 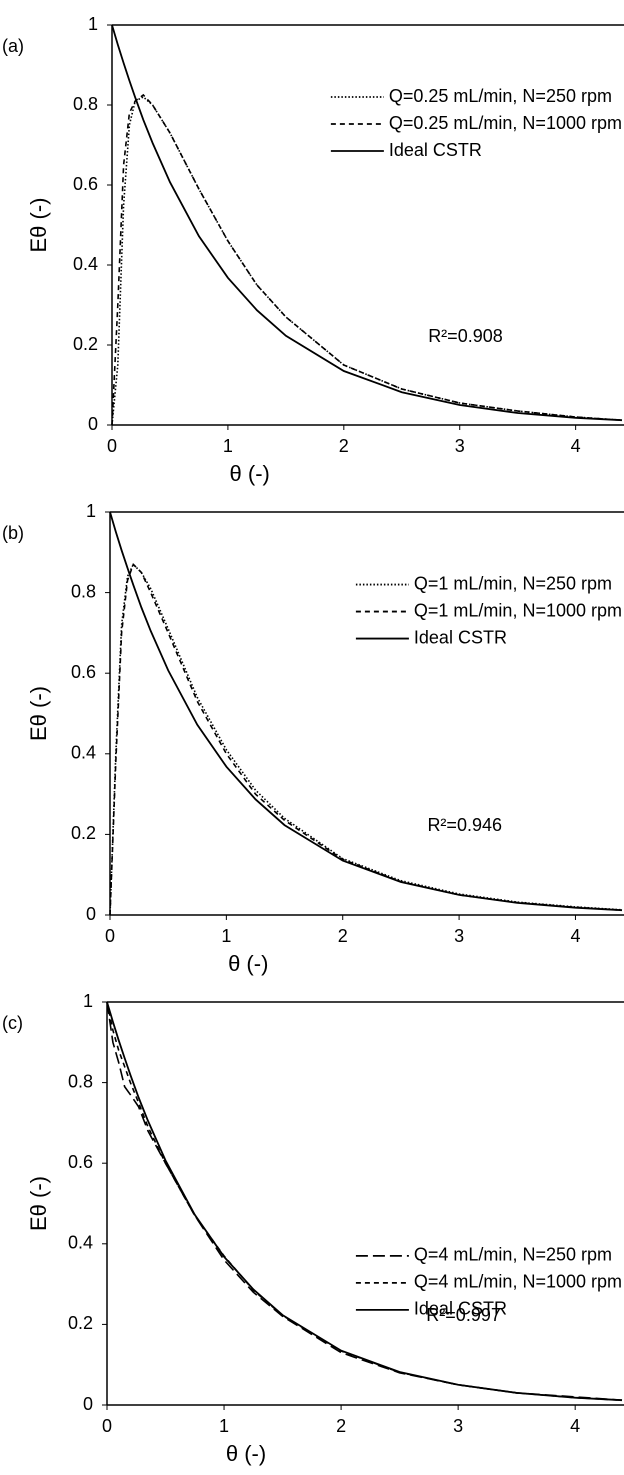 What do you see at coordinates (13, 533) in the screenshot?
I see `panel-label: (b)` at bounding box center [13, 533].